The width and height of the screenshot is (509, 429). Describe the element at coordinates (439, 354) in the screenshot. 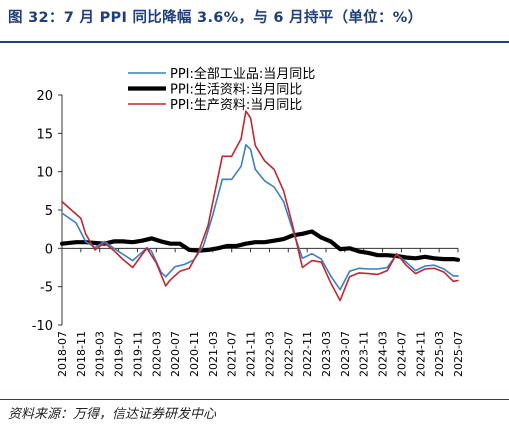

I see `x-tick-label: 2025-03` at that location.